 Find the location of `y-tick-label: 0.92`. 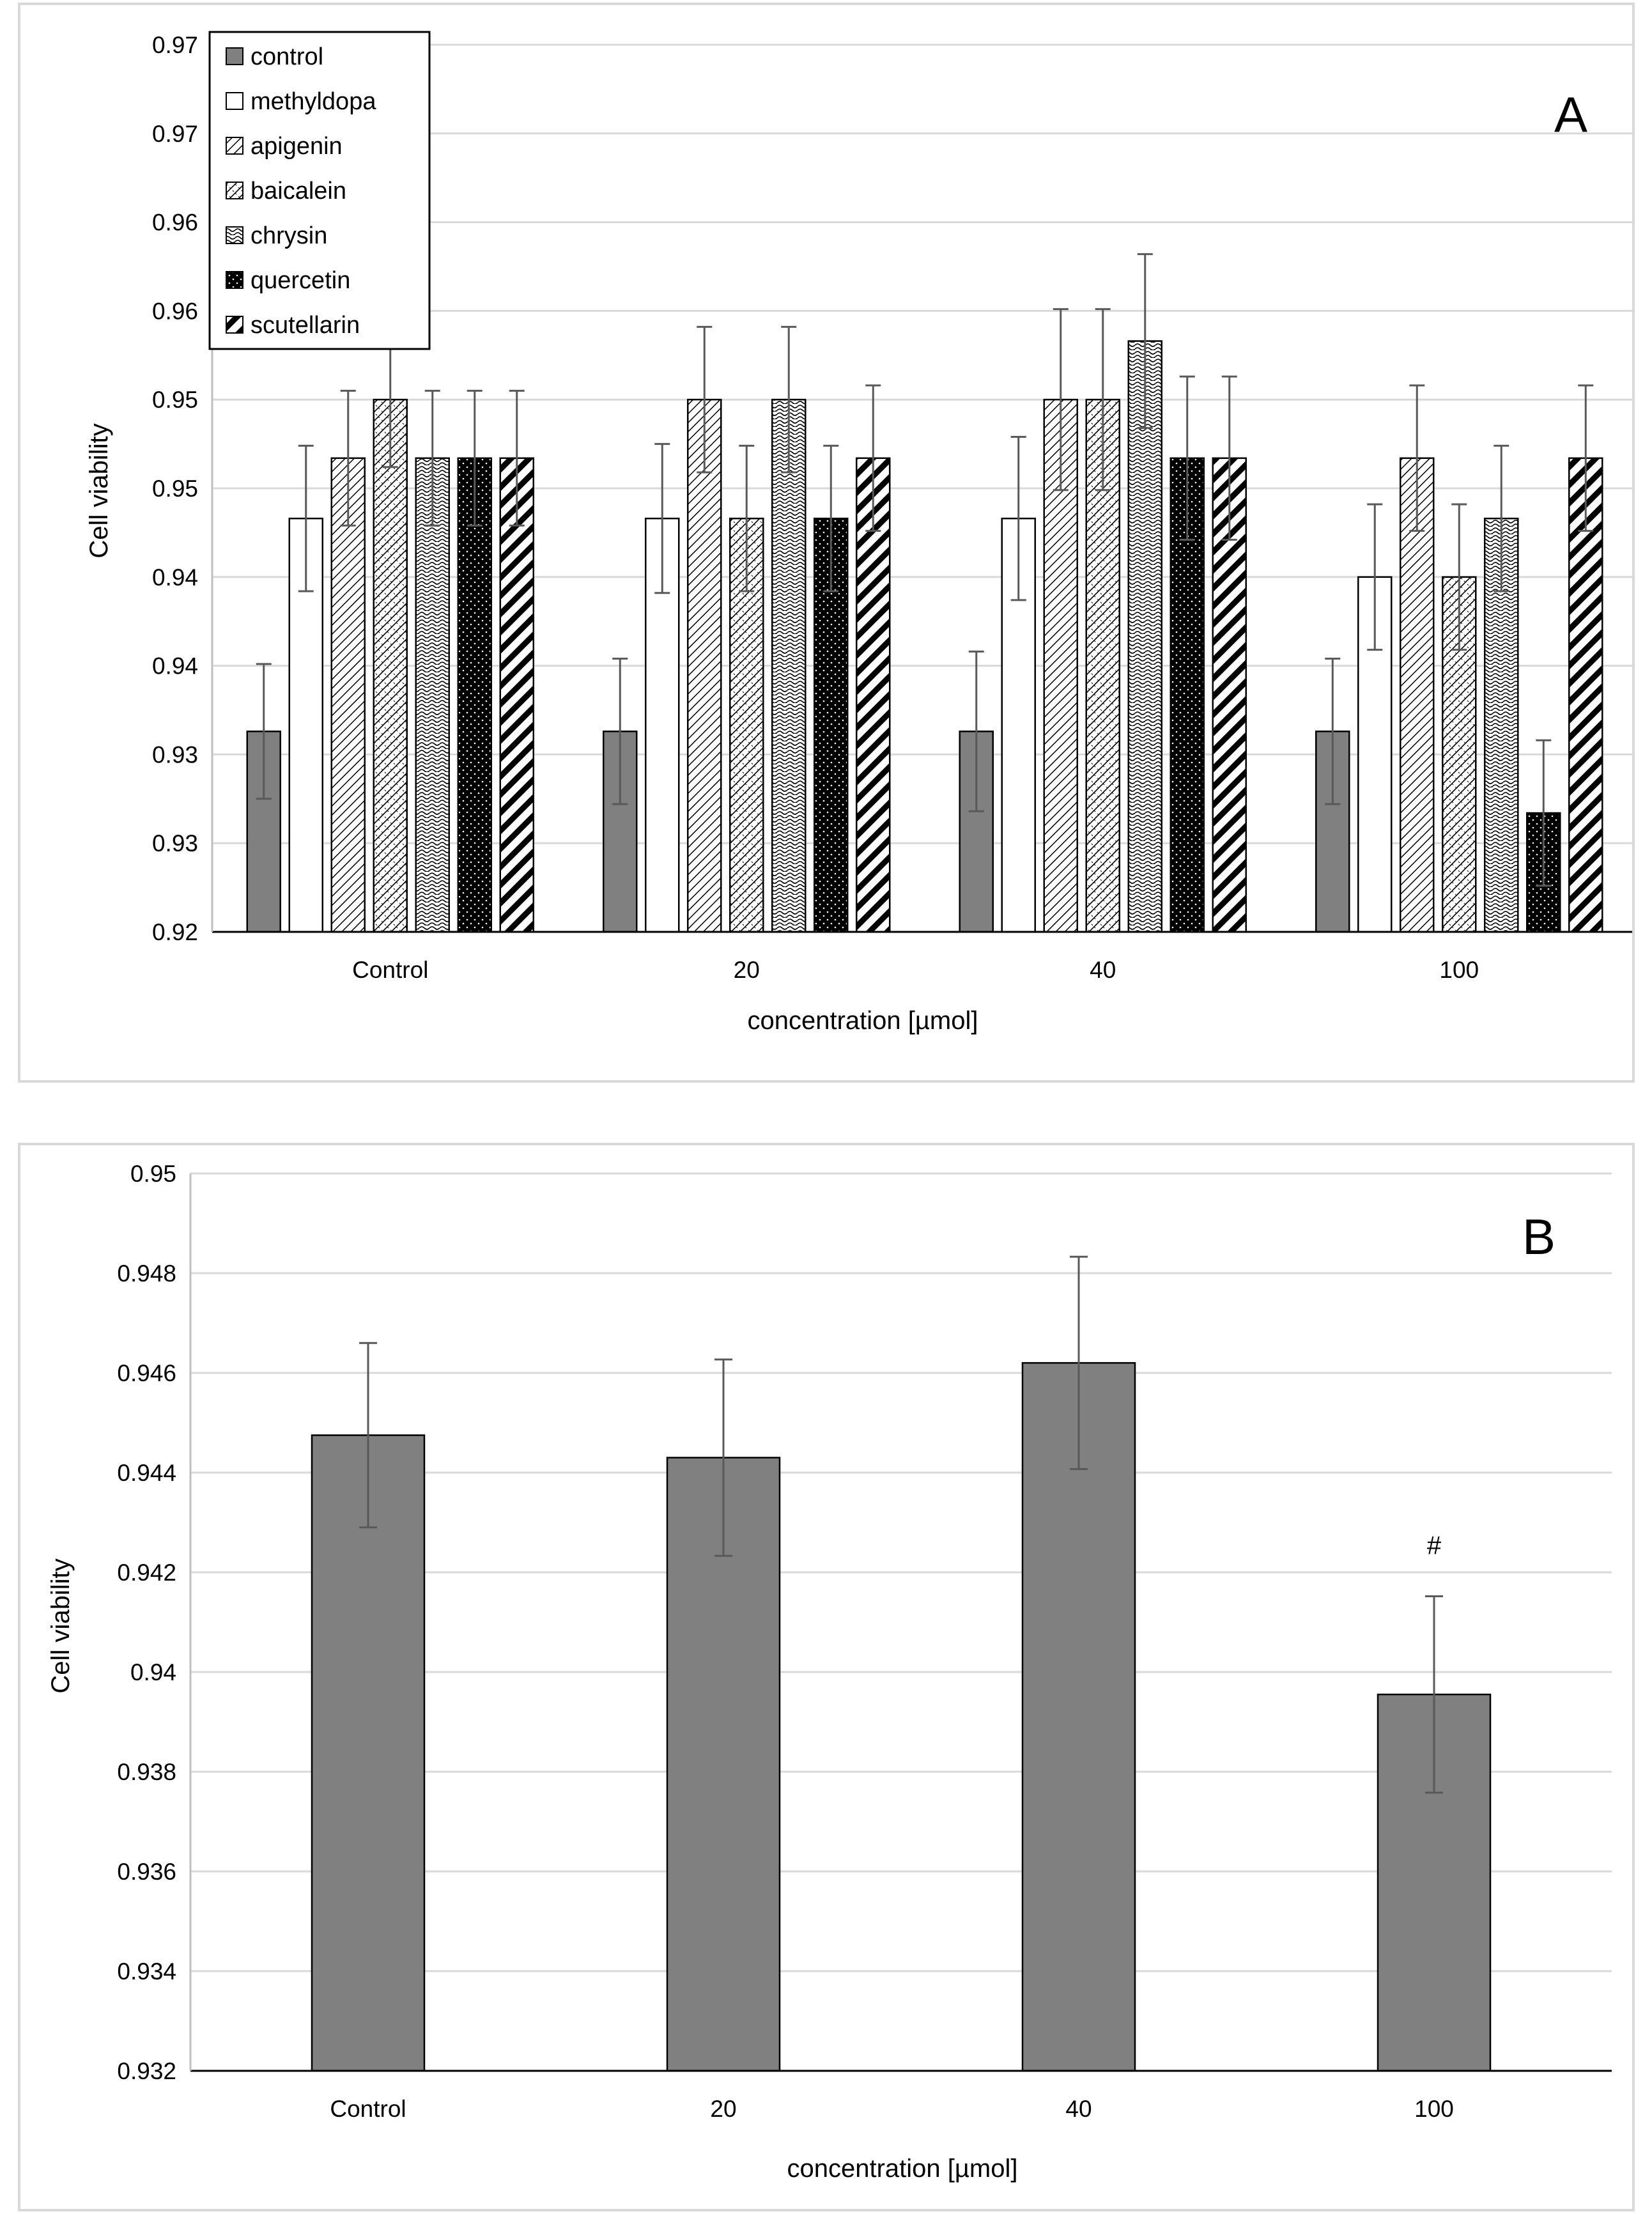

y-tick-label: 0.92 is located at coordinates (175, 932).